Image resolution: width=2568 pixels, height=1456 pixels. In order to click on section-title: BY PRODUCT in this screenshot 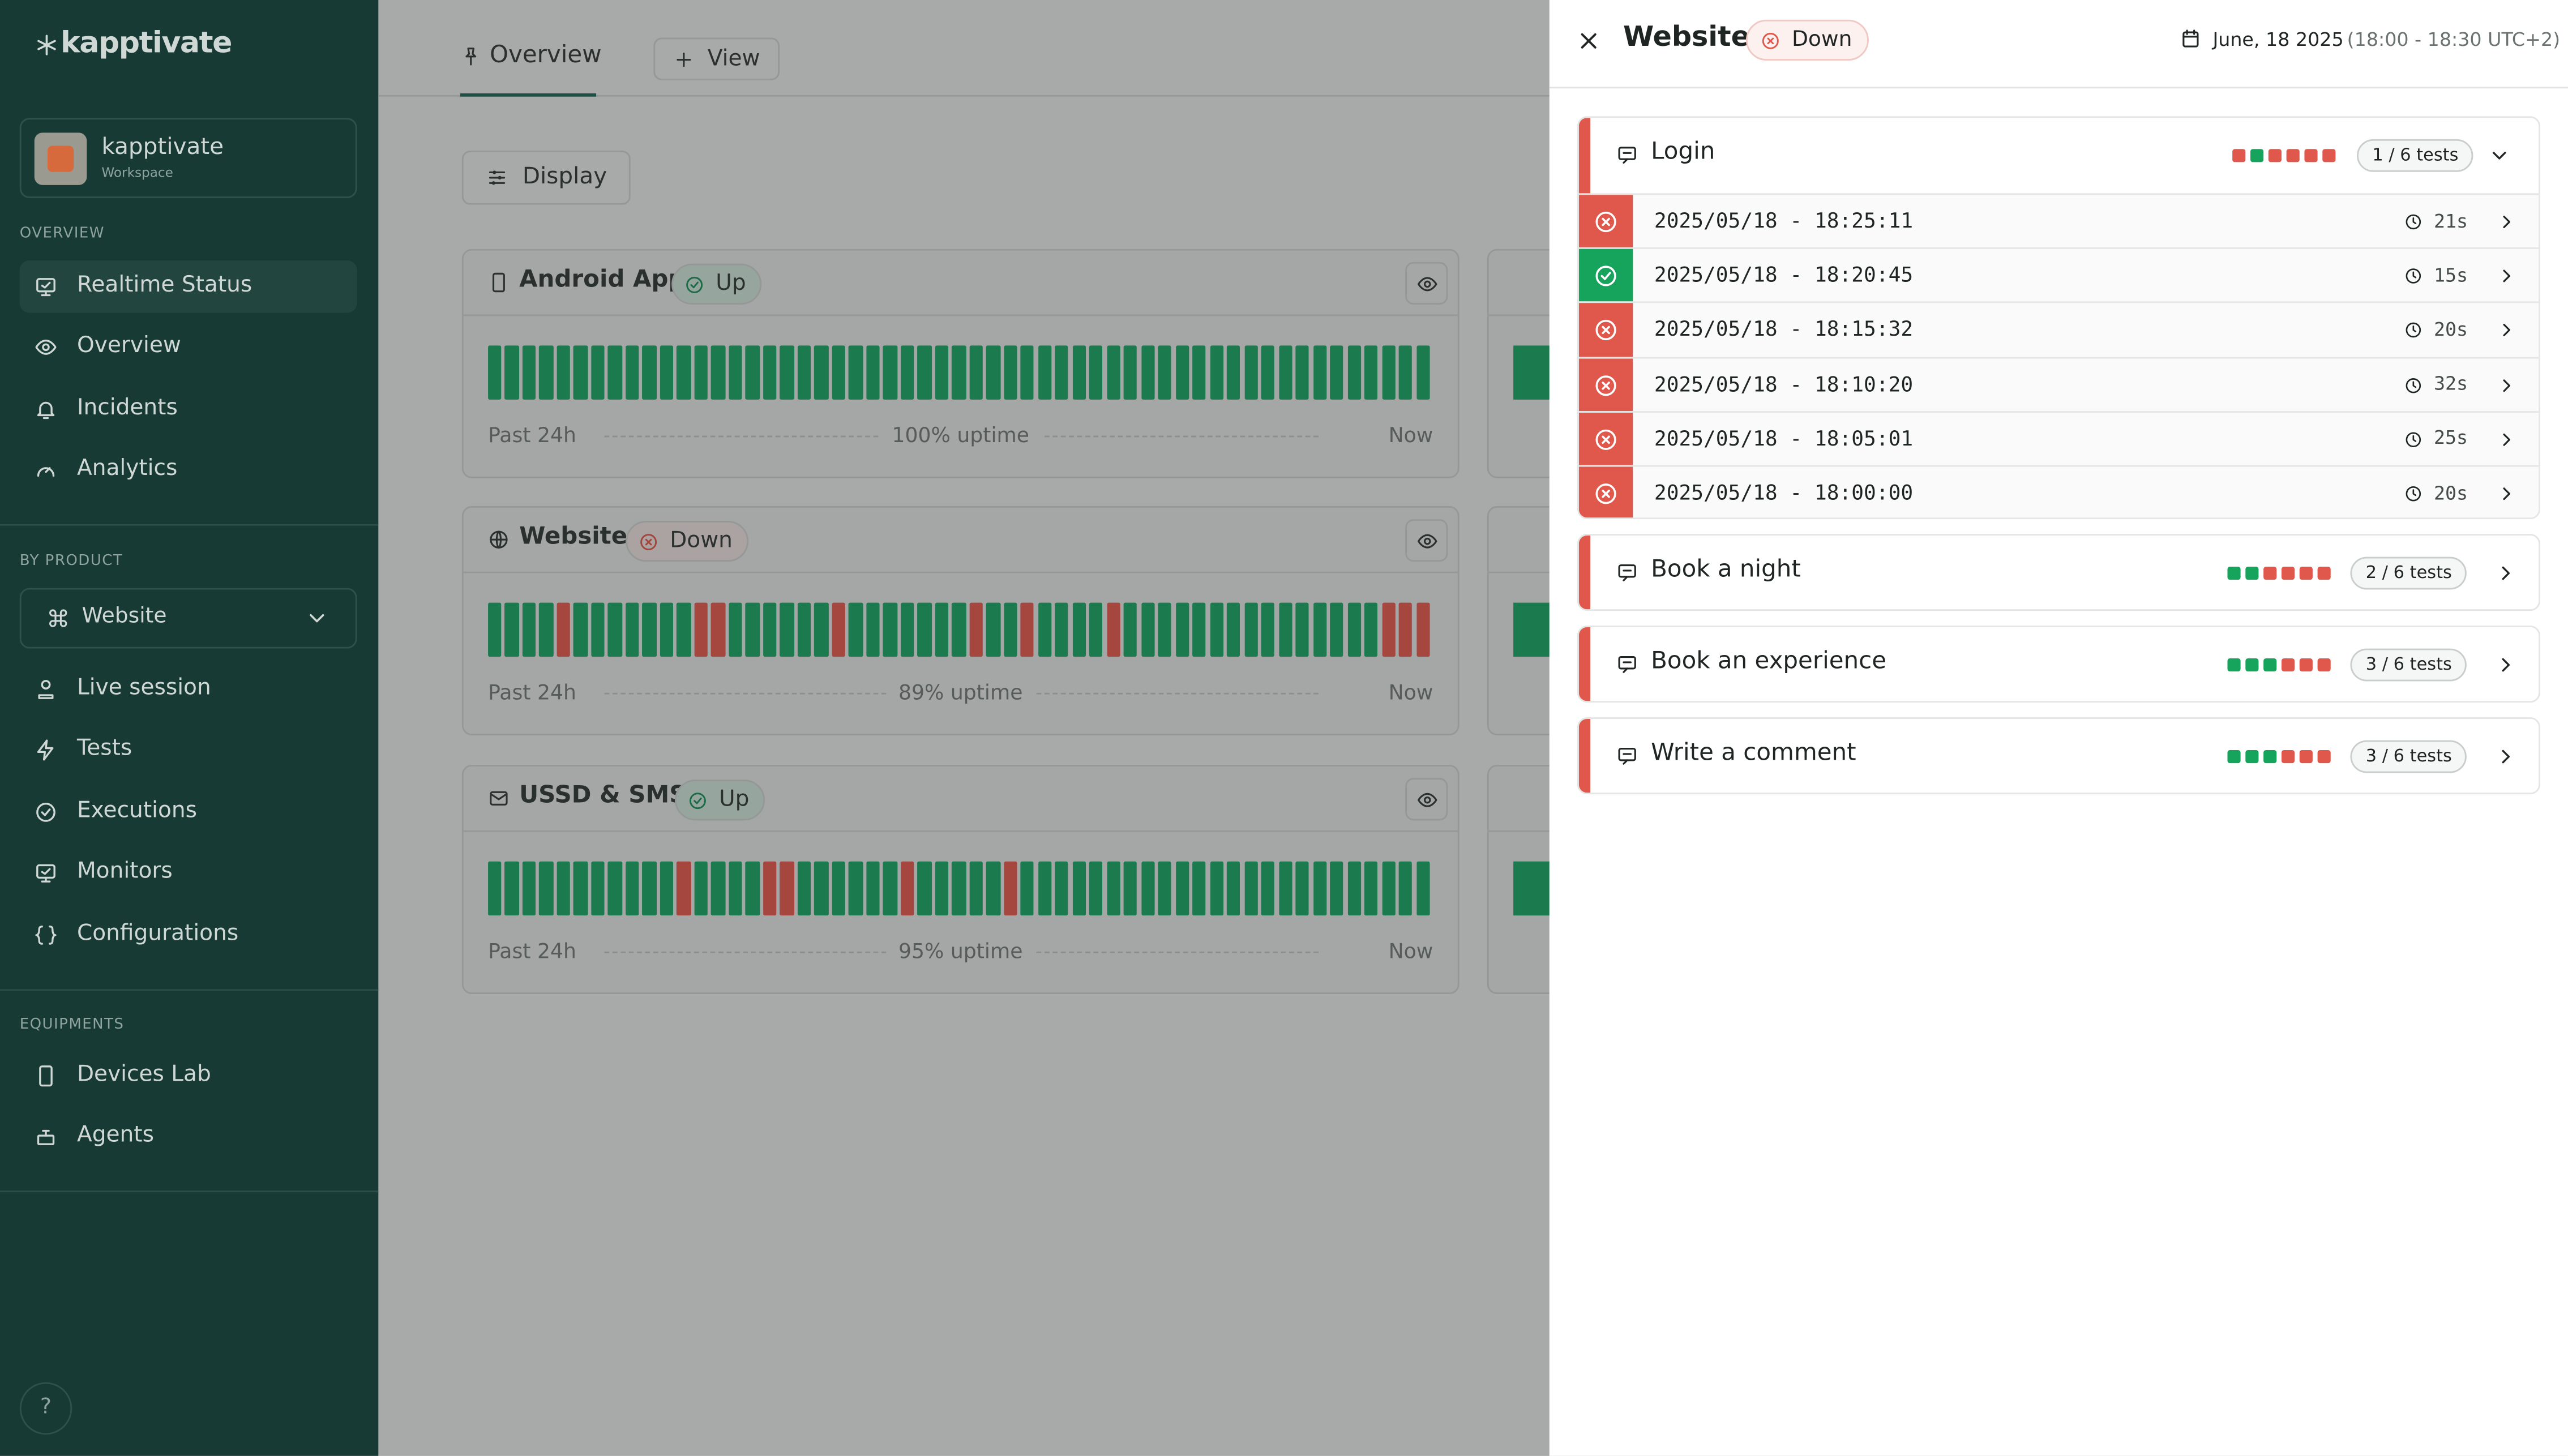, I will do `click(71, 561)`.